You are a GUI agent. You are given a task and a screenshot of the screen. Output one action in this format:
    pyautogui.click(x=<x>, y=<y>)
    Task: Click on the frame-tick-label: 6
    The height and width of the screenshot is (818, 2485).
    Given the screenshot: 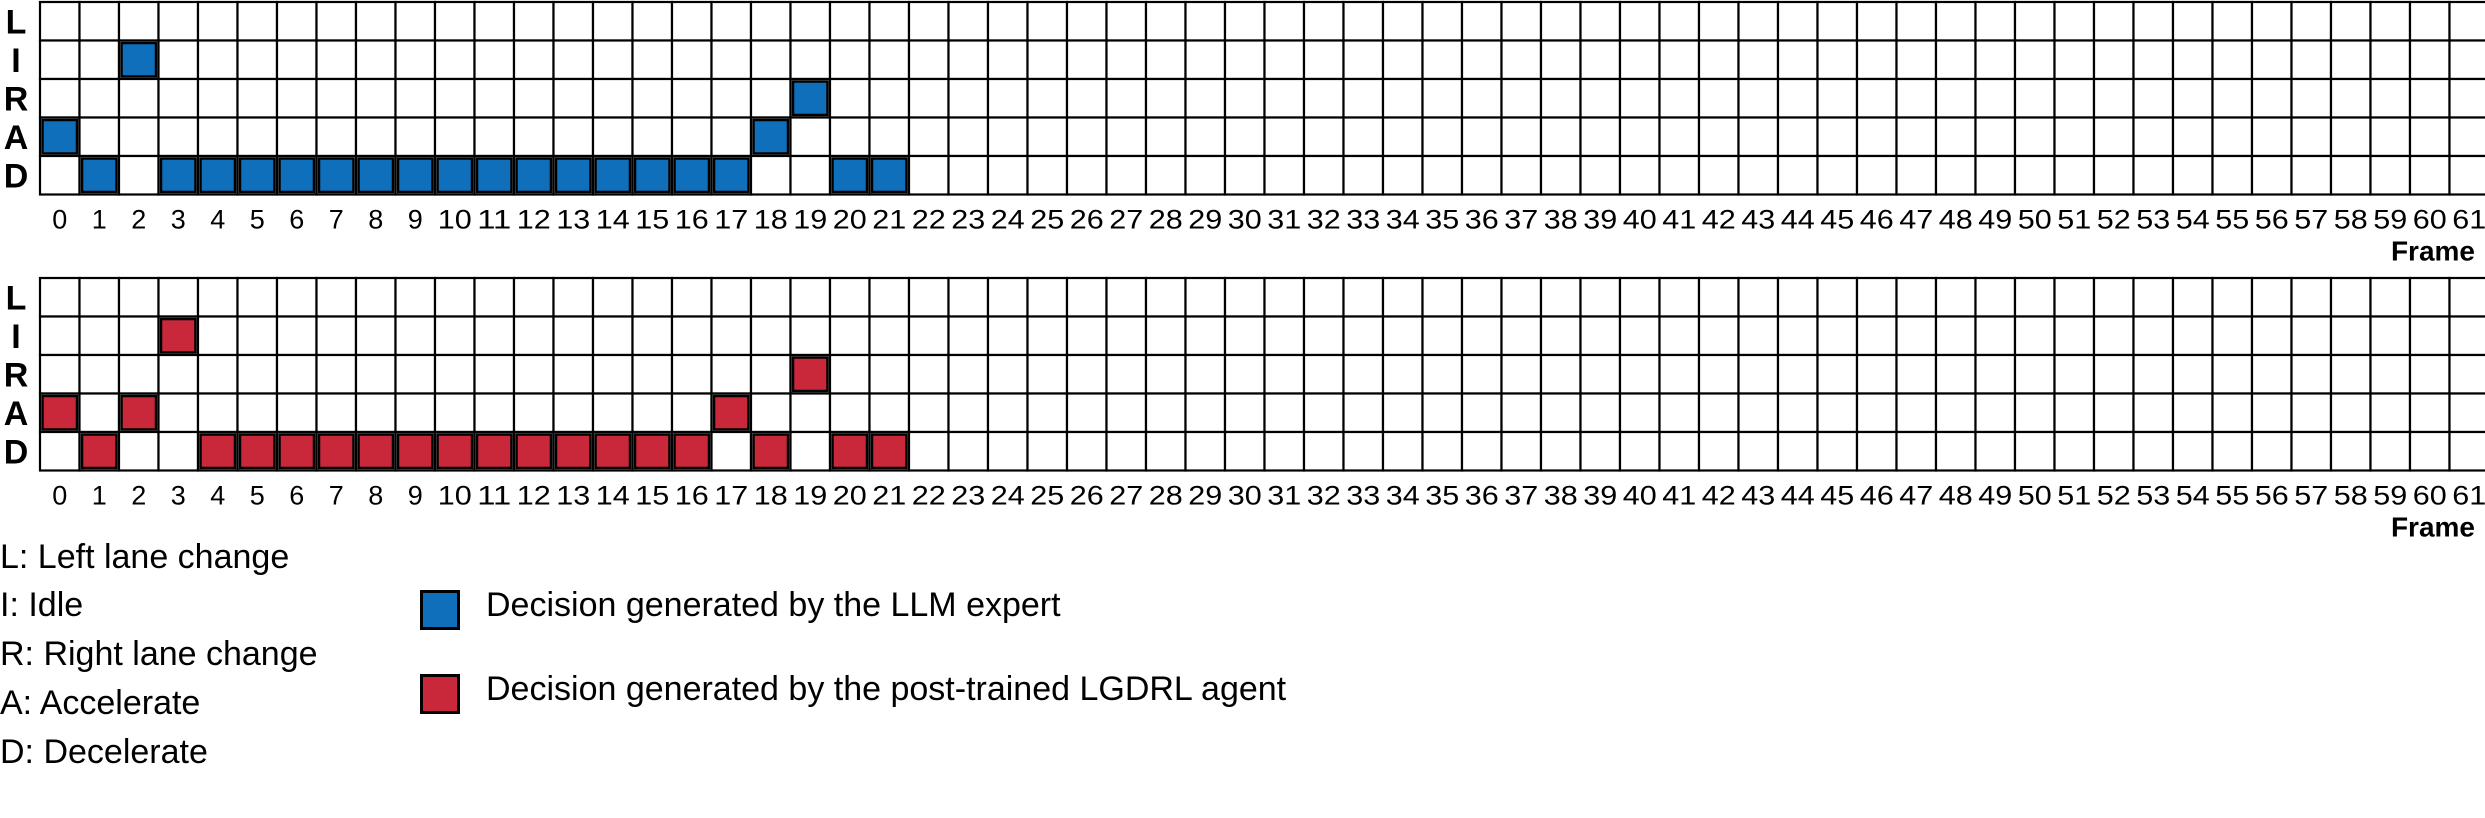 What is the action you would take?
    pyautogui.click(x=296, y=220)
    